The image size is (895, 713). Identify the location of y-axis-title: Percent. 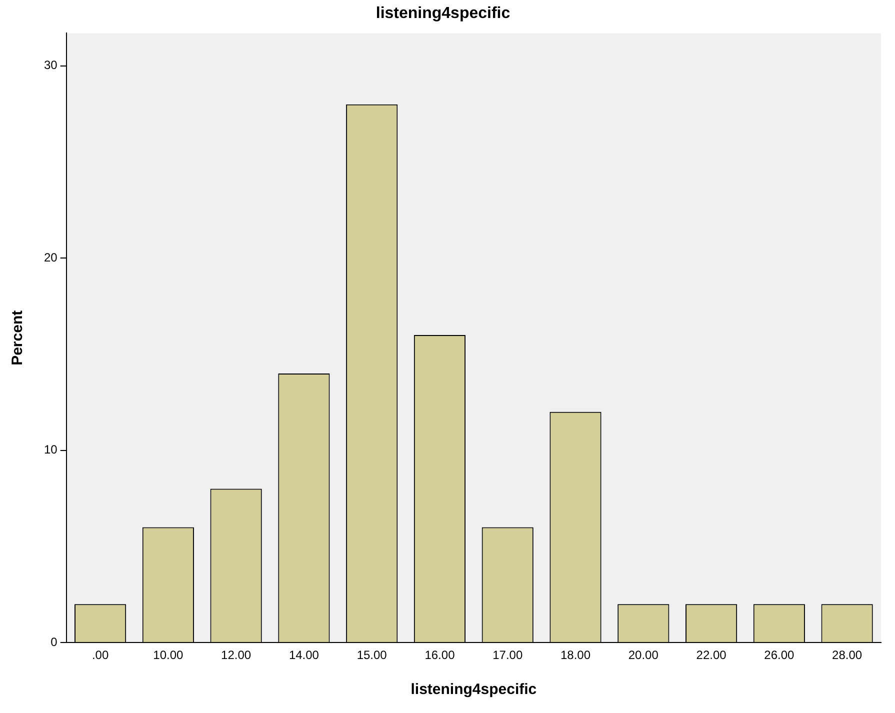
(17, 338).